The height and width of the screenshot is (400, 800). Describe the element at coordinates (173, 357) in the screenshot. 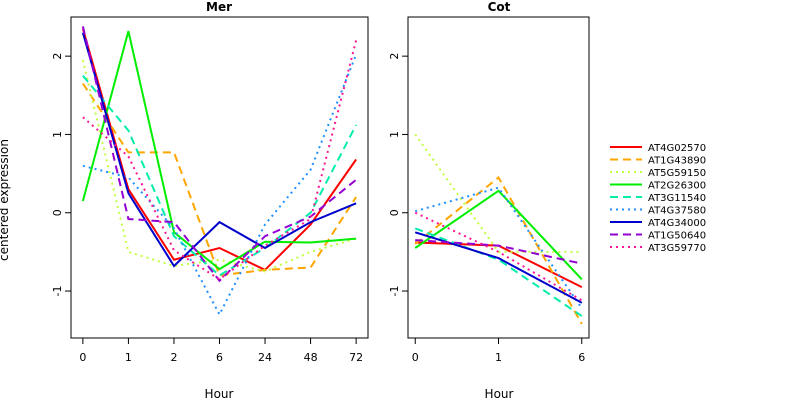

I see `x-tick-label: 2` at that location.